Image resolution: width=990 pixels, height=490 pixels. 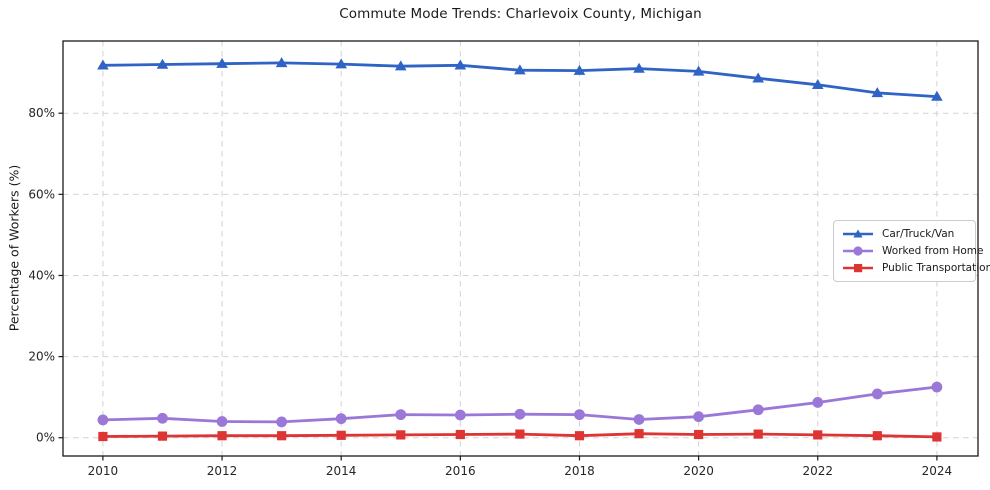 What do you see at coordinates (579, 471) in the screenshot?
I see `x-tick-label: 2018` at bounding box center [579, 471].